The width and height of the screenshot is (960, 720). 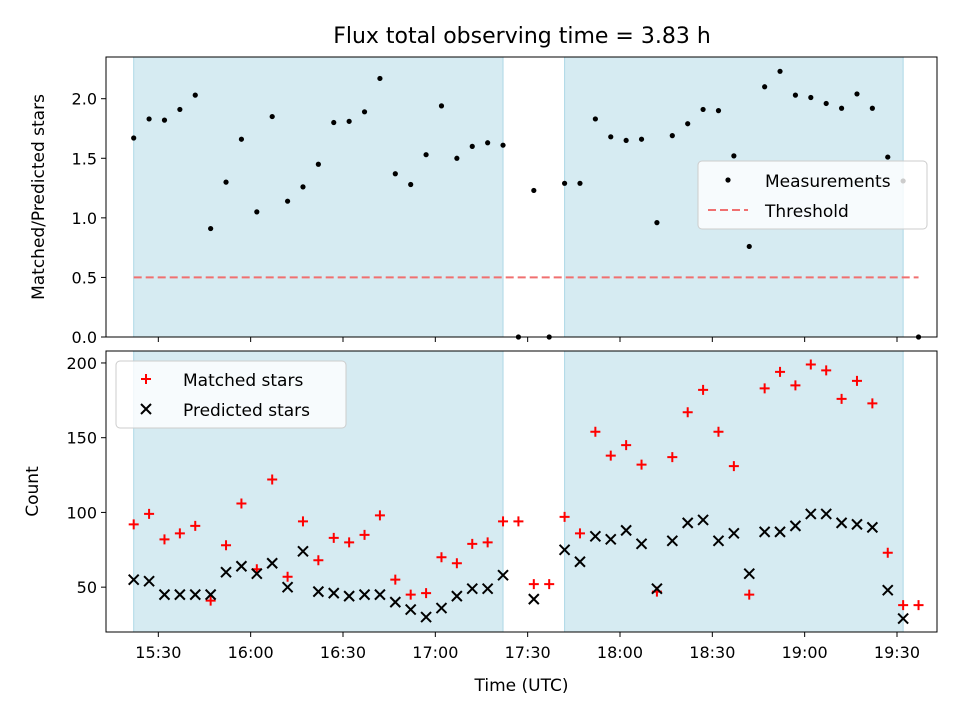 I want to click on y-tick-label: 0.5, so click(x=84, y=277).